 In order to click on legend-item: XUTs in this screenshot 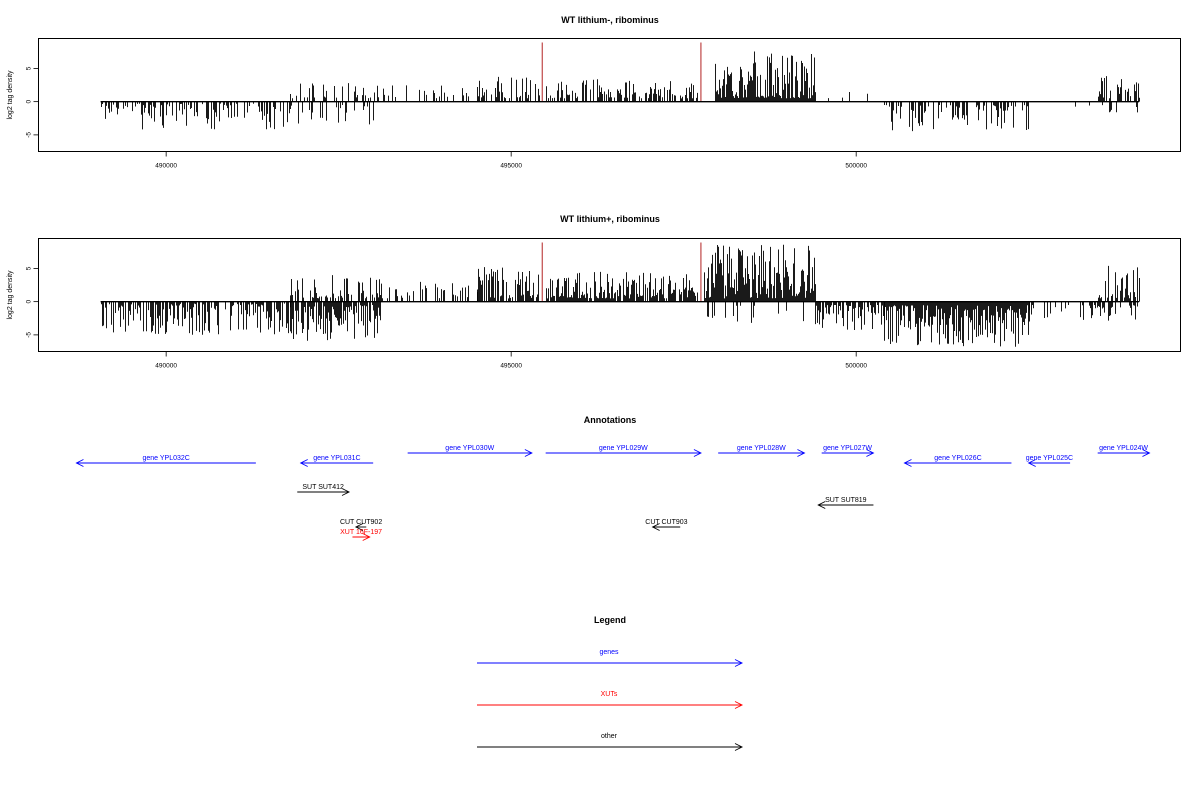, I will do `click(610, 700)`.